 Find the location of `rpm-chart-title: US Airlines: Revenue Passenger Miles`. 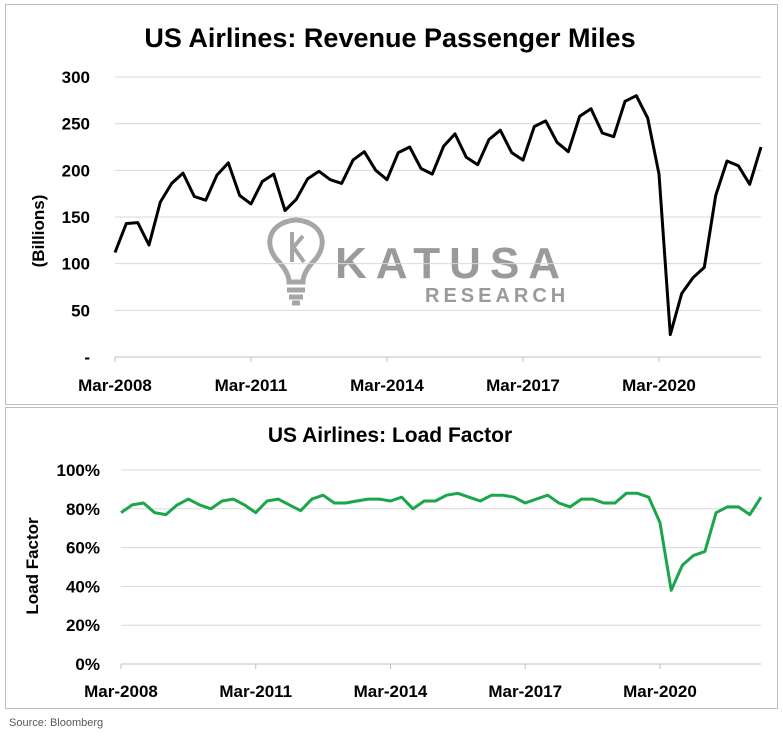

rpm-chart-title: US Airlines: Revenue Passenger Miles is located at coordinates (389, 38).